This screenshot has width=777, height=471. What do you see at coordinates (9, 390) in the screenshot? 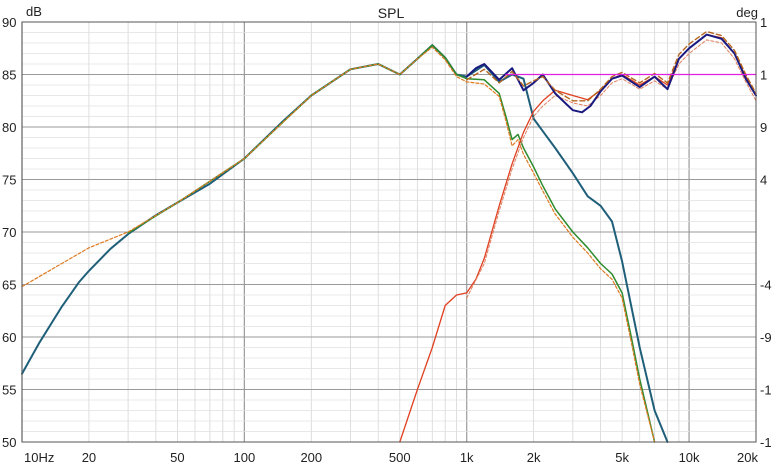
I see `y-tick-label: 55` at bounding box center [9, 390].